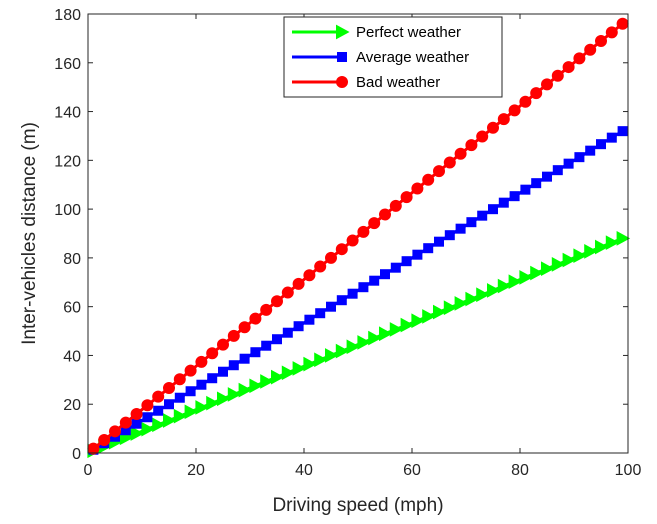 This screenshot has height=524, width=657. I want to click on legend-label: Bad weather, so click(398, 82).